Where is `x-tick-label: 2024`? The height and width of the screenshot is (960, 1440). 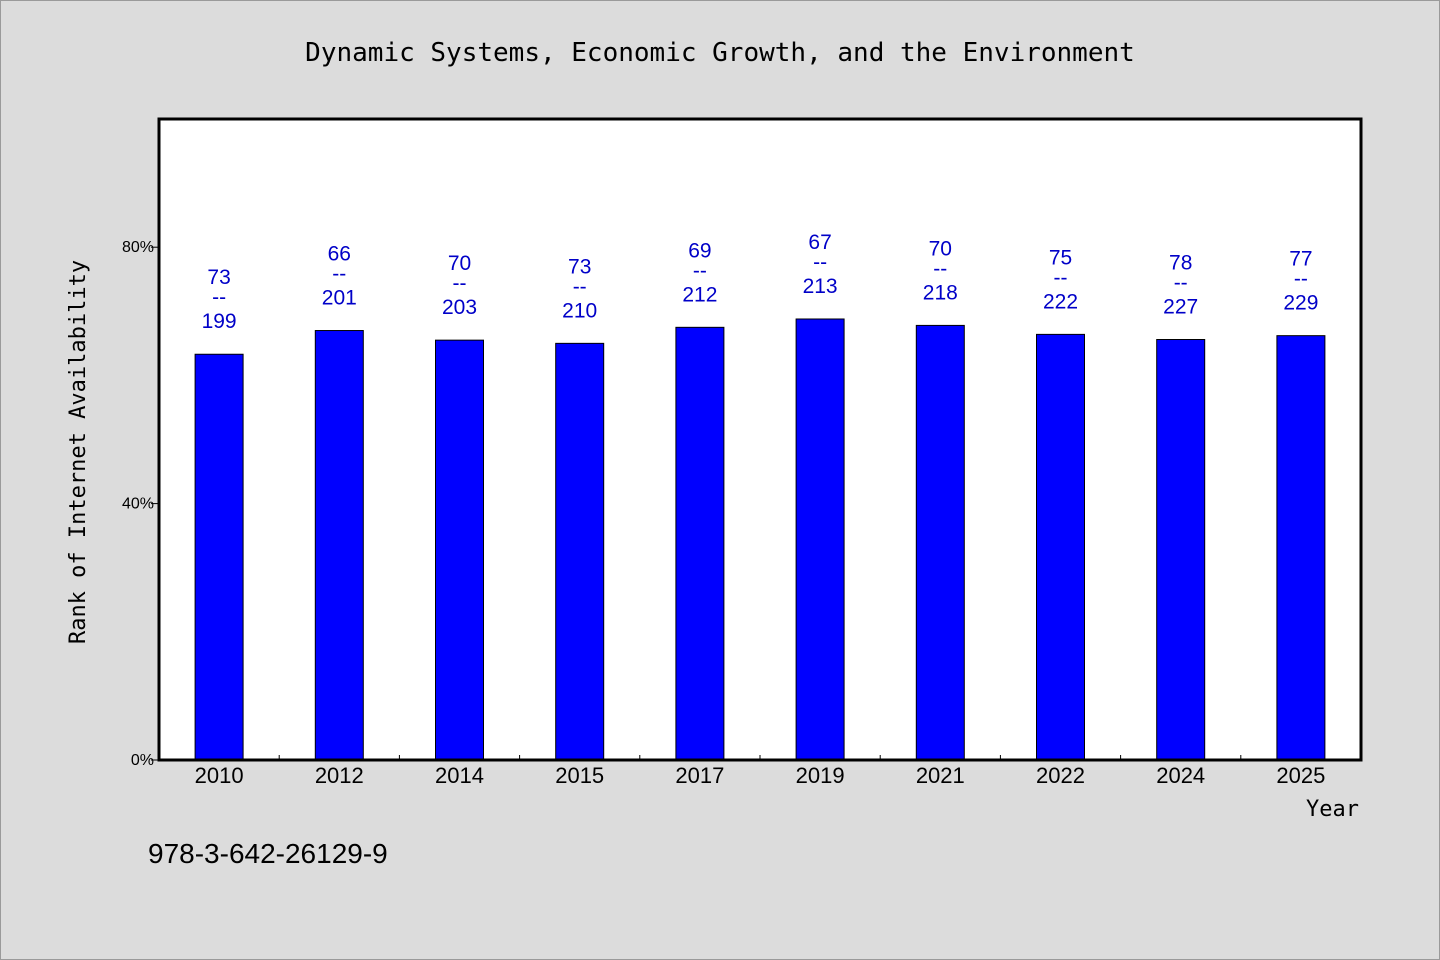
x-tick-label: 2024 is located at coordinates (1180, 775).